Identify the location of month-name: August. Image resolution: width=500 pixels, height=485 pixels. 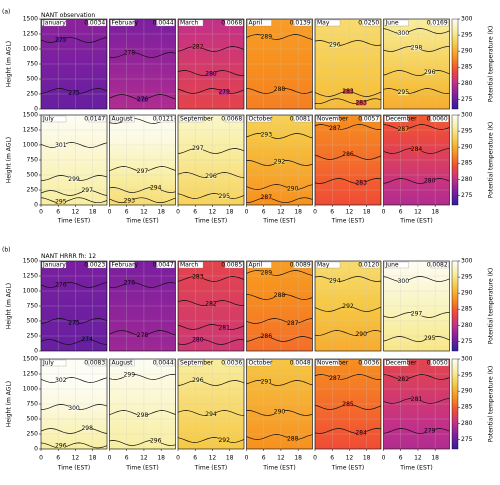
(123, 119).